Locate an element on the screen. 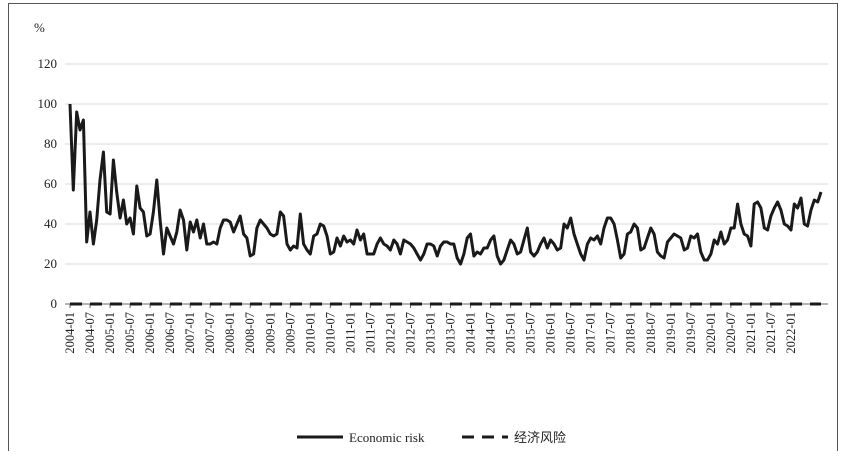 The image size is (842, 454). x-tick-label: 2019-01 is located at coordinates (671, 333).